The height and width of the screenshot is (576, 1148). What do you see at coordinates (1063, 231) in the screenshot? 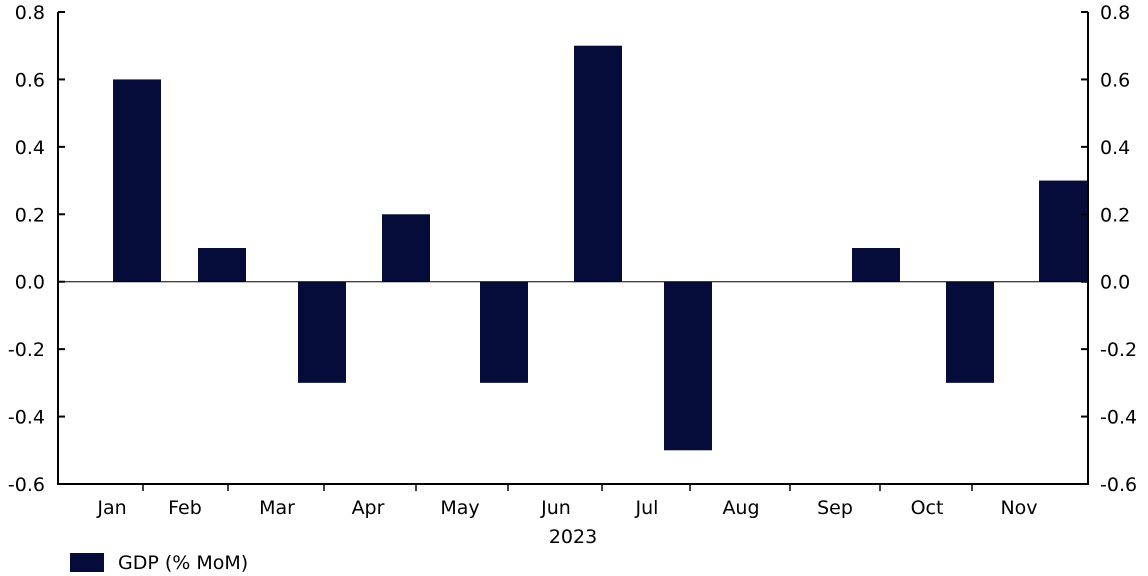
I see `bar-nov` at bounding box center [1063, 231].